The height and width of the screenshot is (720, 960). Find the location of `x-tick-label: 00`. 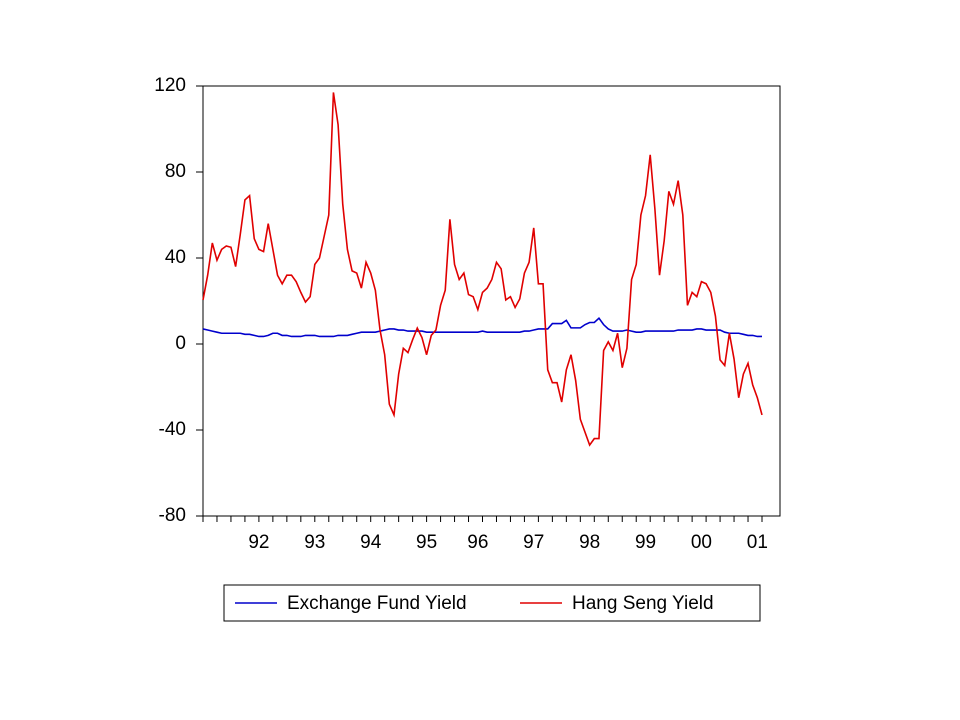

x-tick-label: 00 is located at coordinates (701, 542).